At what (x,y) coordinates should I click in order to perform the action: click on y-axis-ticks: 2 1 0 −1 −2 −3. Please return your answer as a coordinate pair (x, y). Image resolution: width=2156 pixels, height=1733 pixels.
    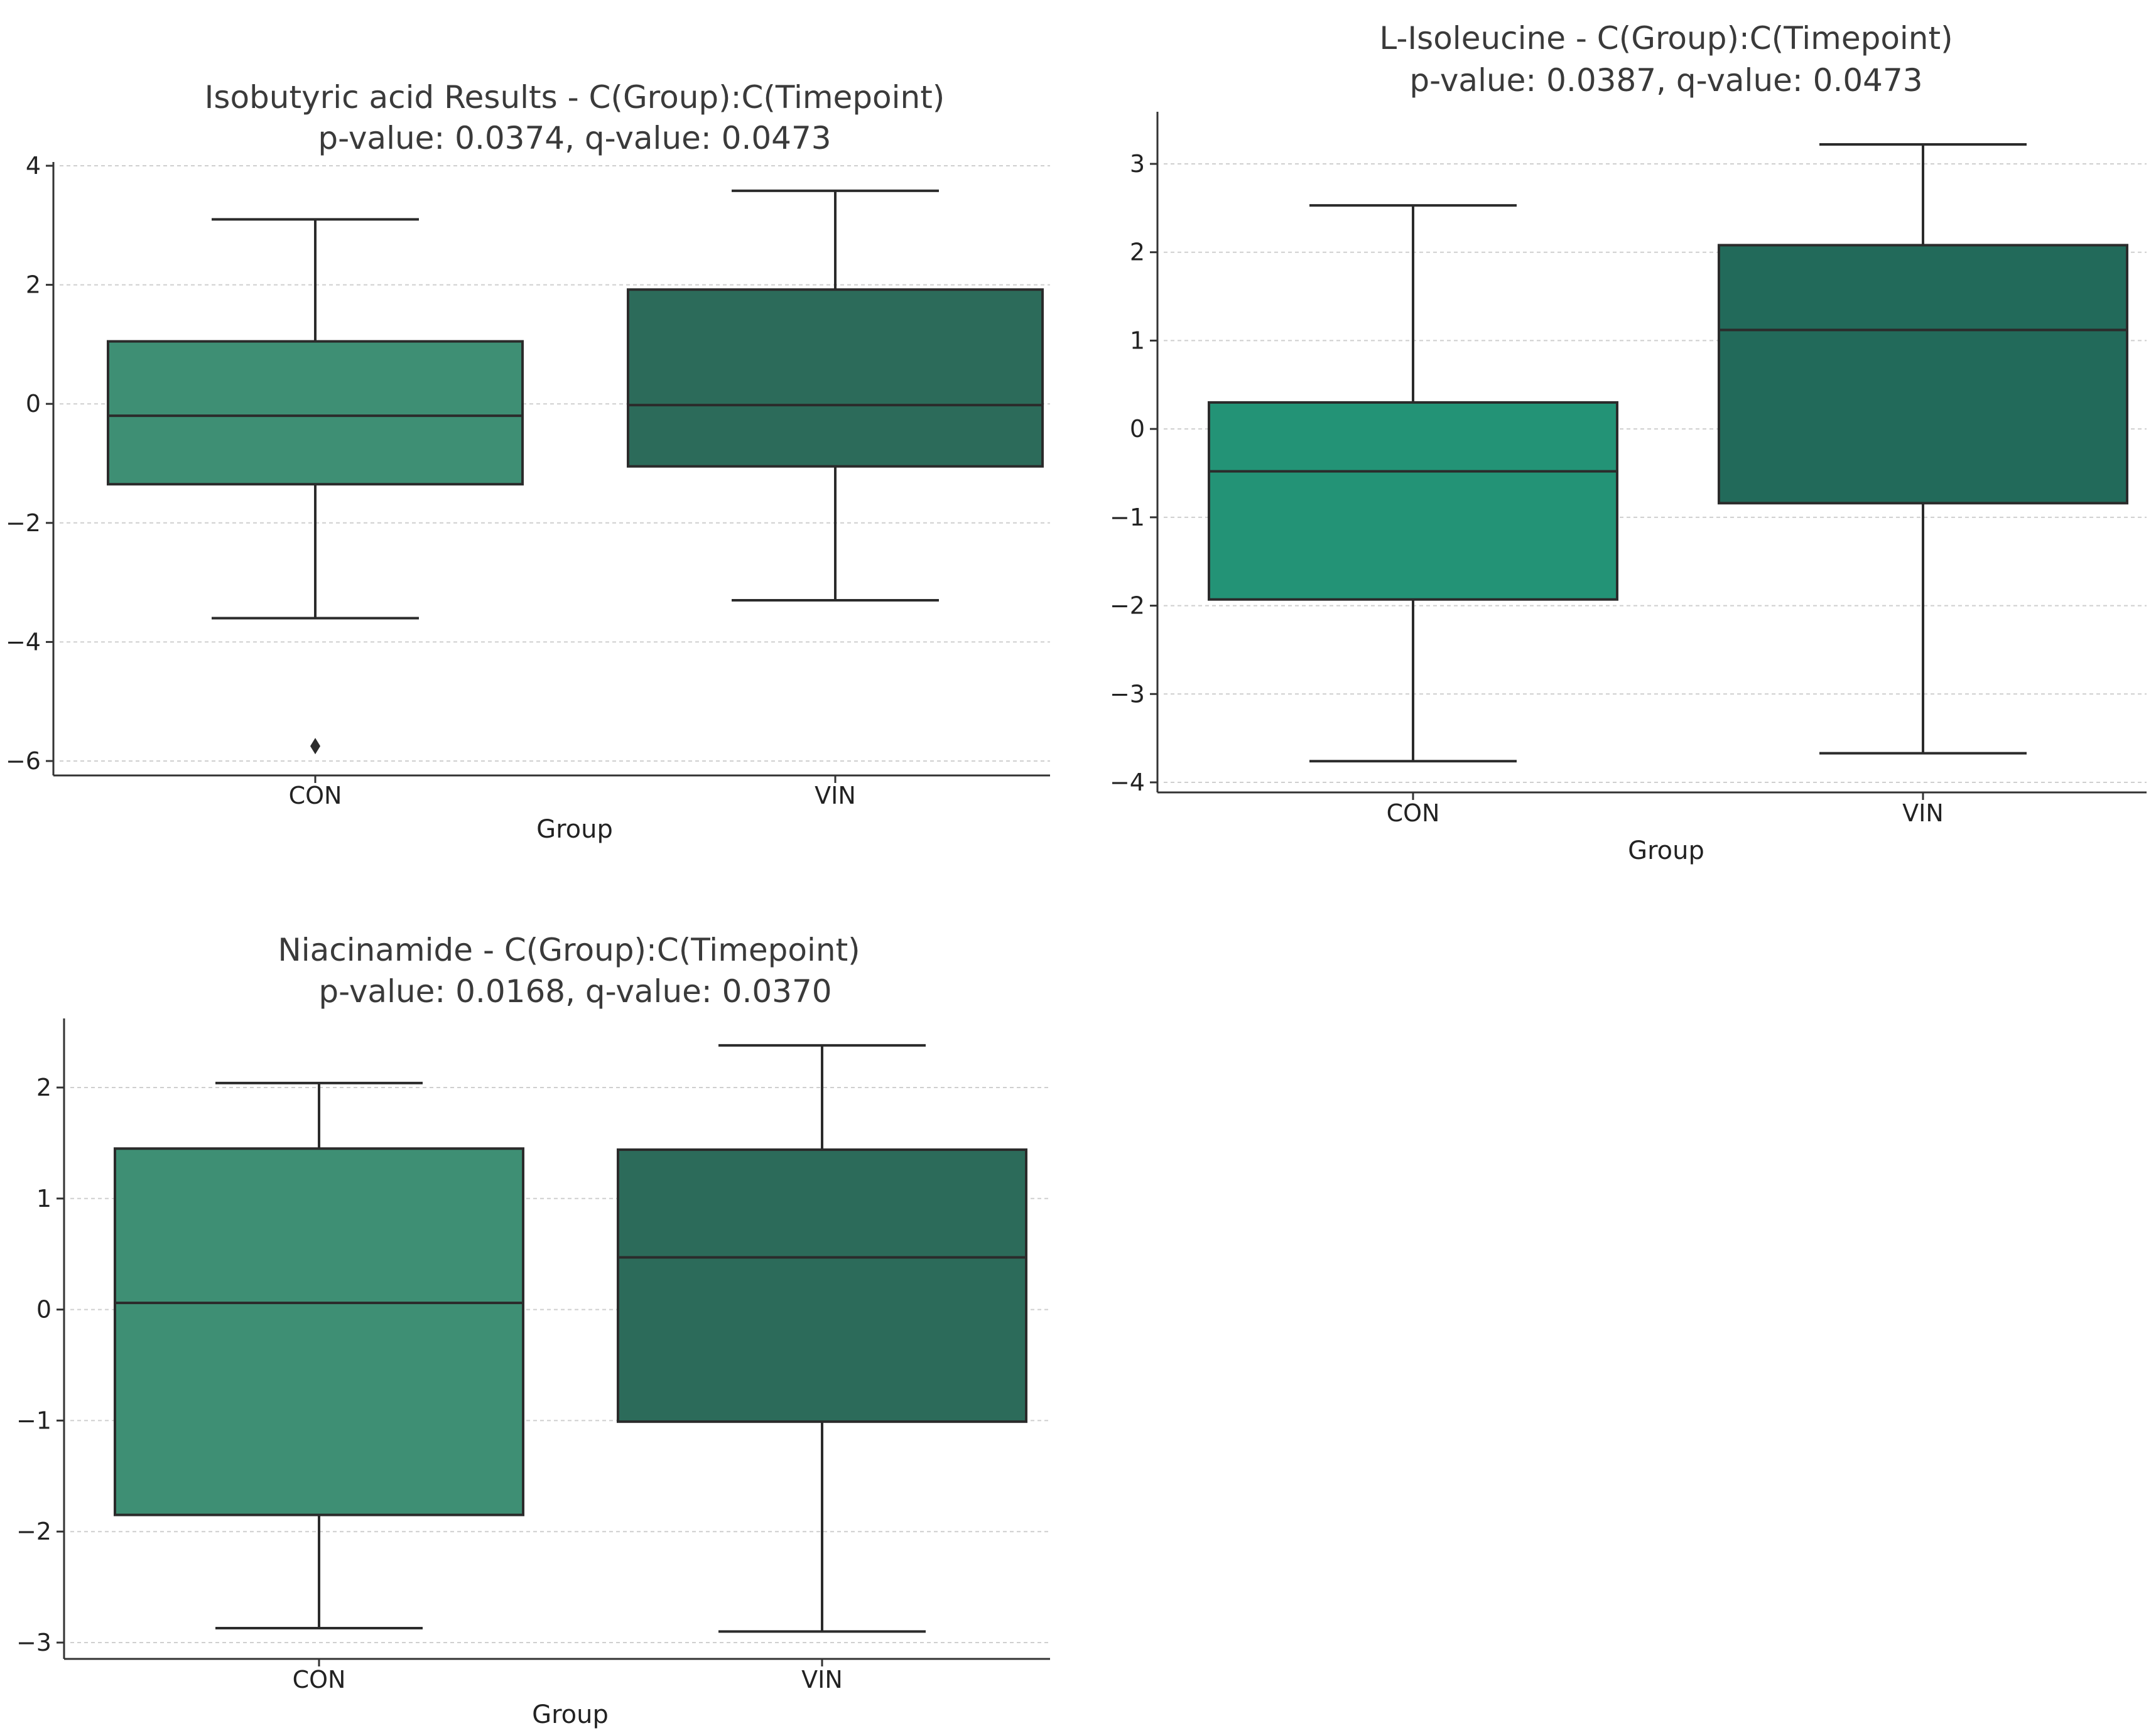
    Looking at the image, I should click on (40, 1365).